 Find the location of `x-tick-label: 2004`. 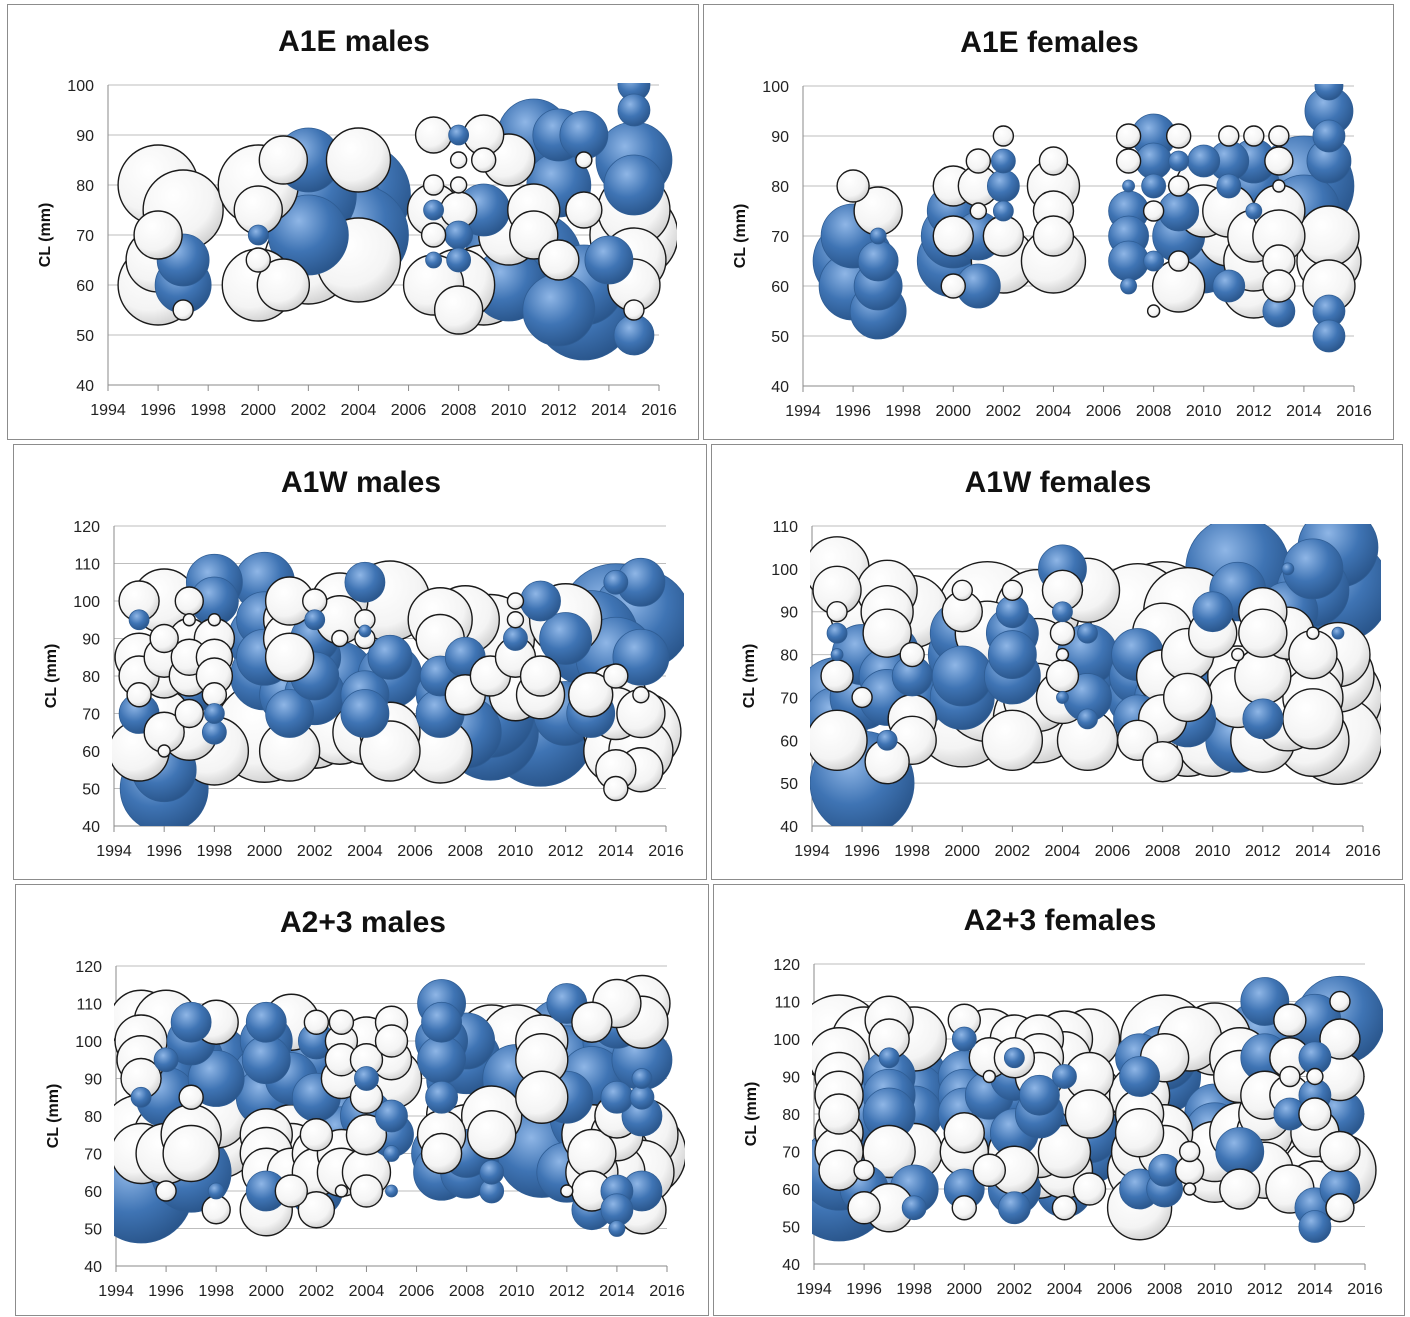

x-tick-label: 2004 is located at coordinates (367, 1291).